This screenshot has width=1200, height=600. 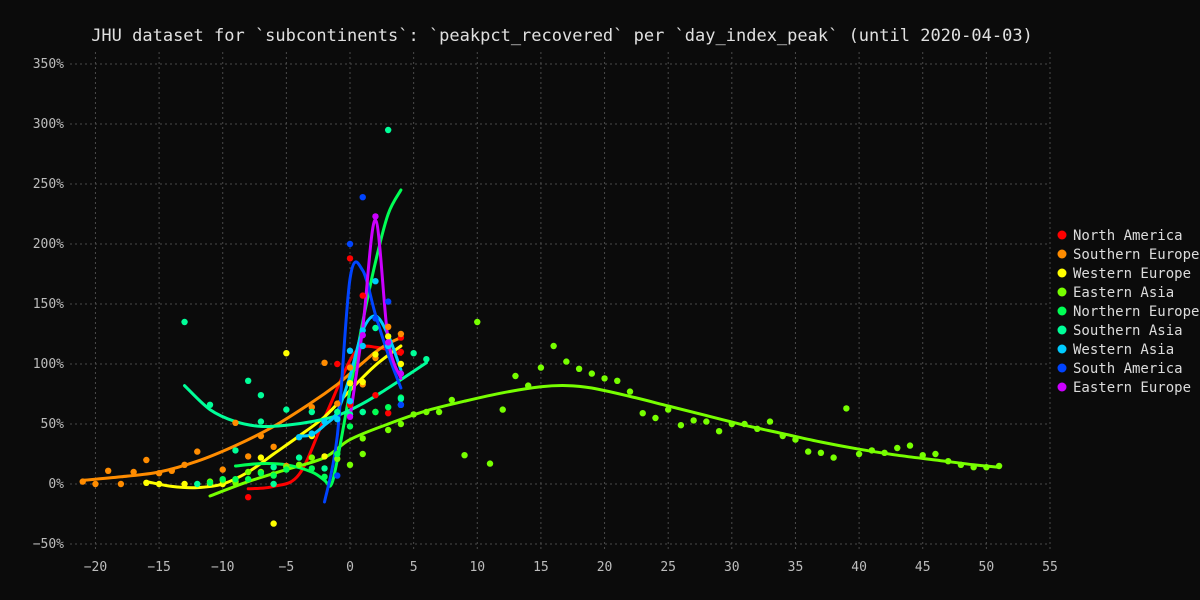 I want to click on legend-label-eastern-europe: Eastern Europe, so click(x=1132, y=388).